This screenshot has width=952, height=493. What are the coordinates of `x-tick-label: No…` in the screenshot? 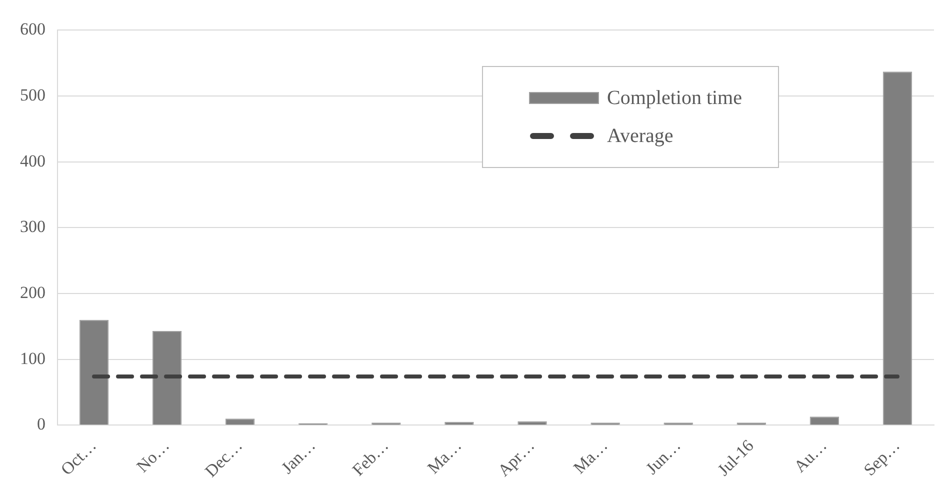 It's located at (153, 456).